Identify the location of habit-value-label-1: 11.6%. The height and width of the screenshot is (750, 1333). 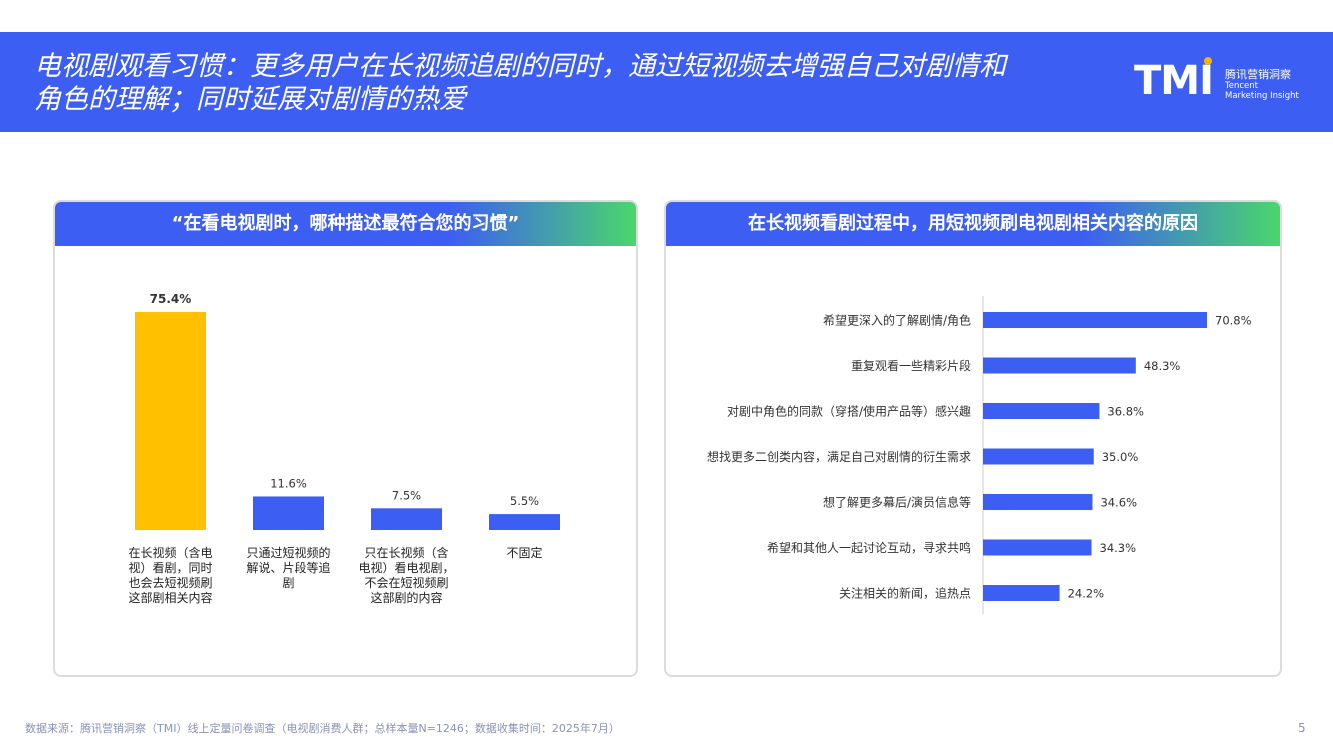
(288, 483).